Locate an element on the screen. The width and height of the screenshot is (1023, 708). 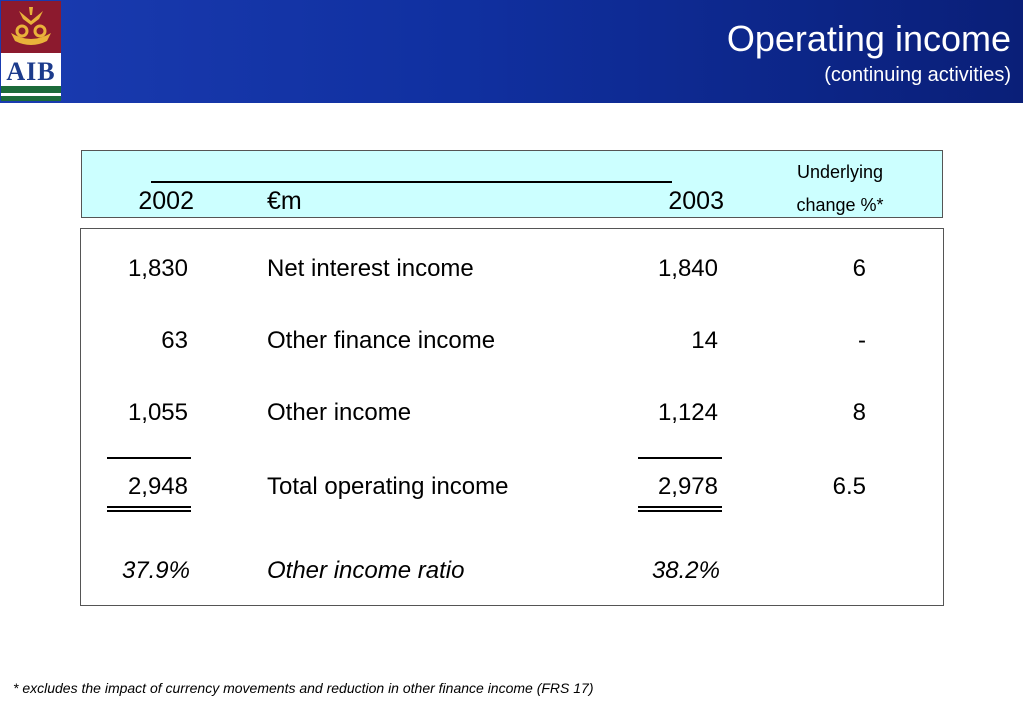
column-header-box is located at coordinates (512, 184).